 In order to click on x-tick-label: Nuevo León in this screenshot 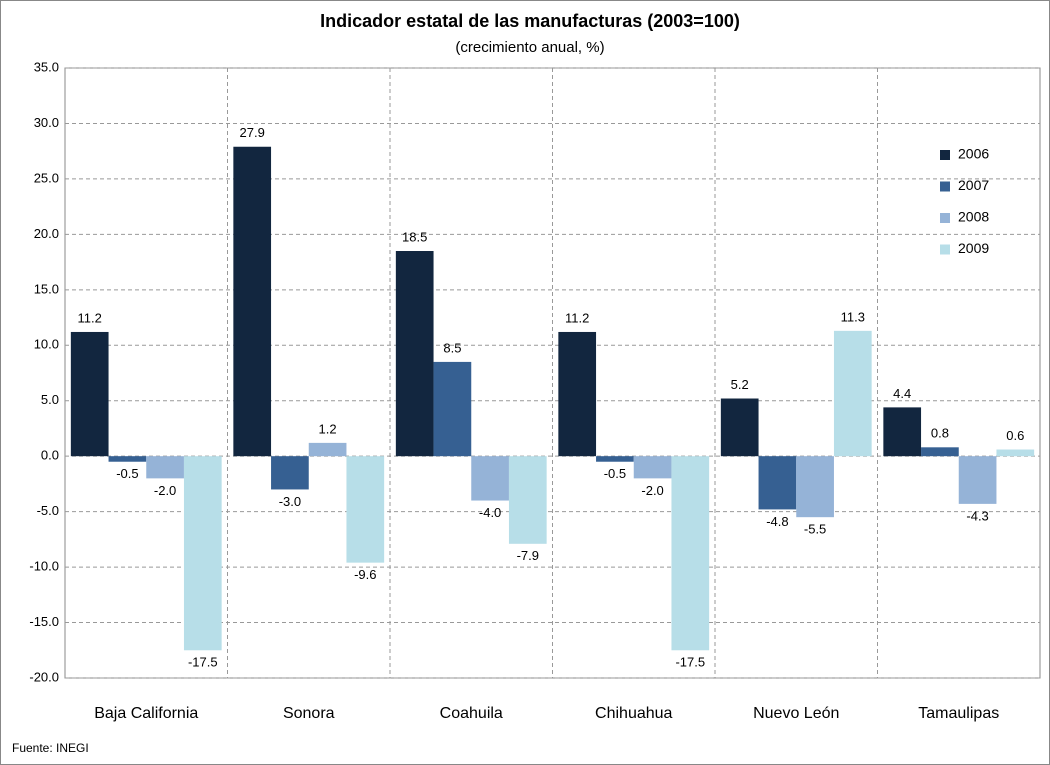, I will do `click(796, 713)`.